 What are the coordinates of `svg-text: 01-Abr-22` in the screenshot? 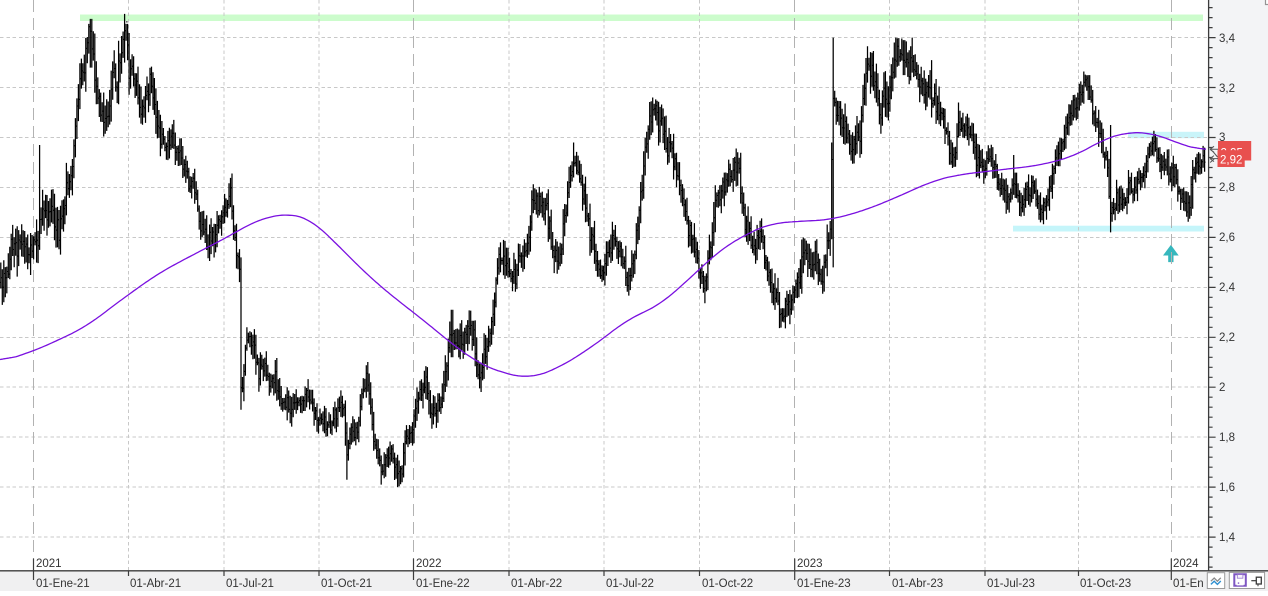 It's located at (536, 584).